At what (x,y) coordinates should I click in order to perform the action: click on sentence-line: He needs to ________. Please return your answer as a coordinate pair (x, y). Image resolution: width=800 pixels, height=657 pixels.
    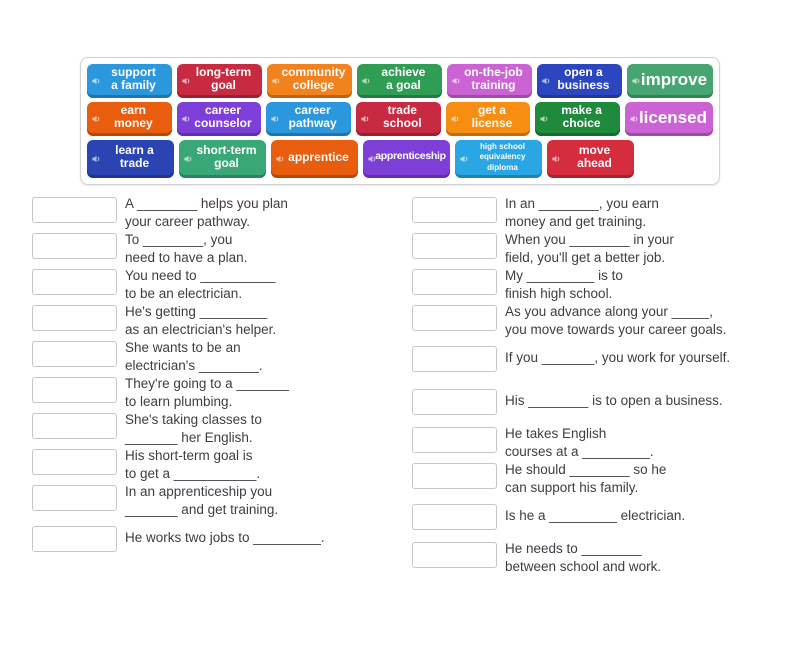
    Looking at the image, I should click on (573, 548).